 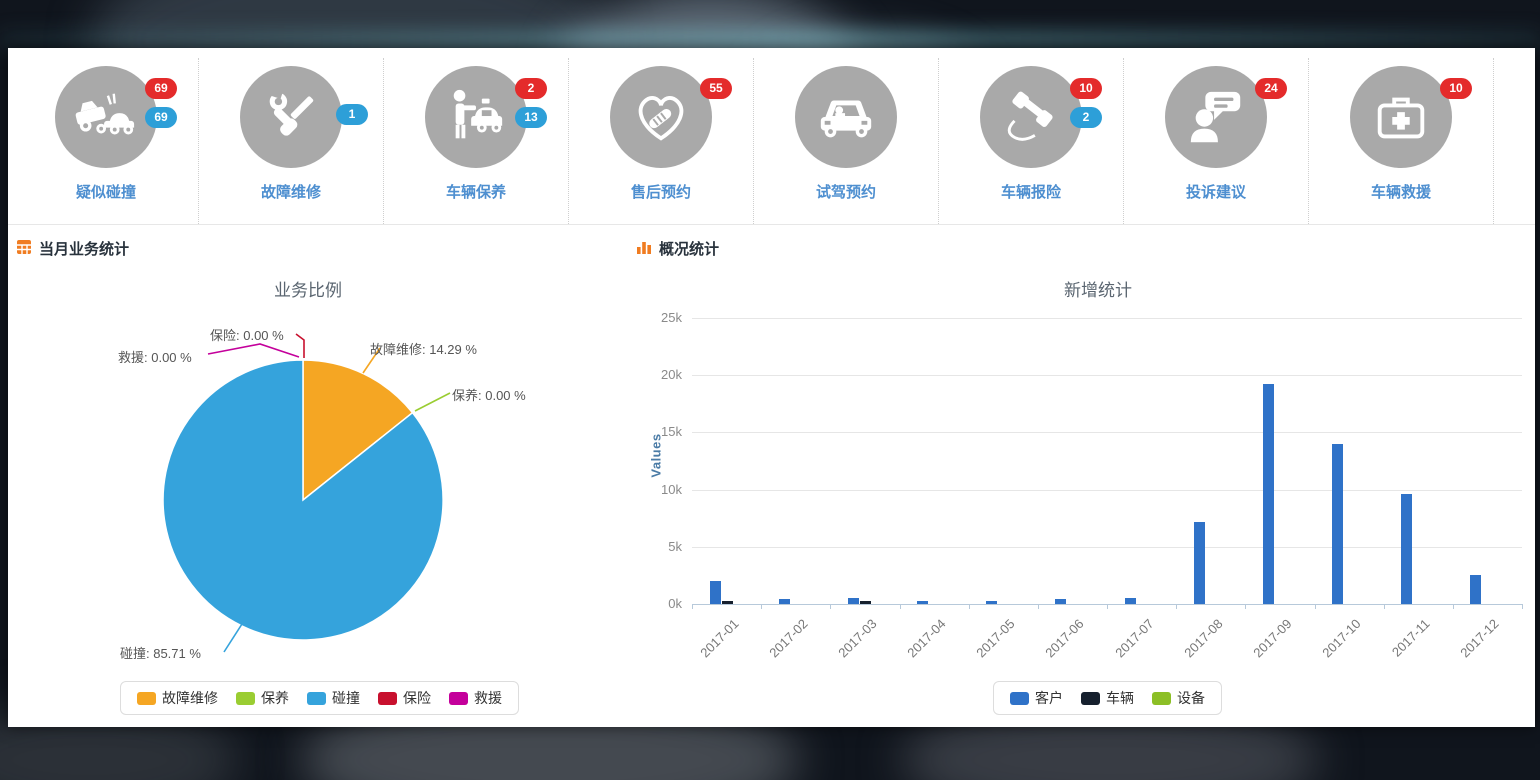 I want to click on legend-item: 碰撞, so click(x=333, y=698).